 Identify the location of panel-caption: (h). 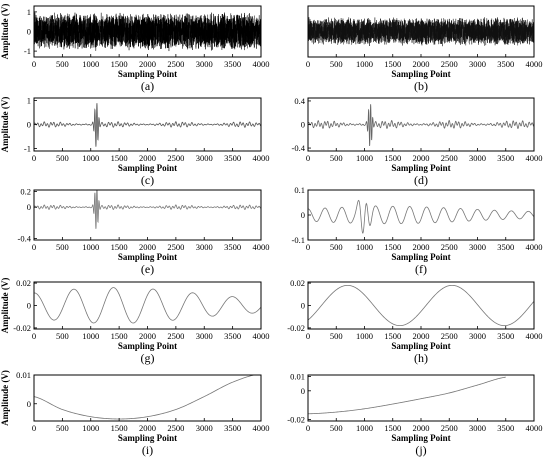
(421, 358).